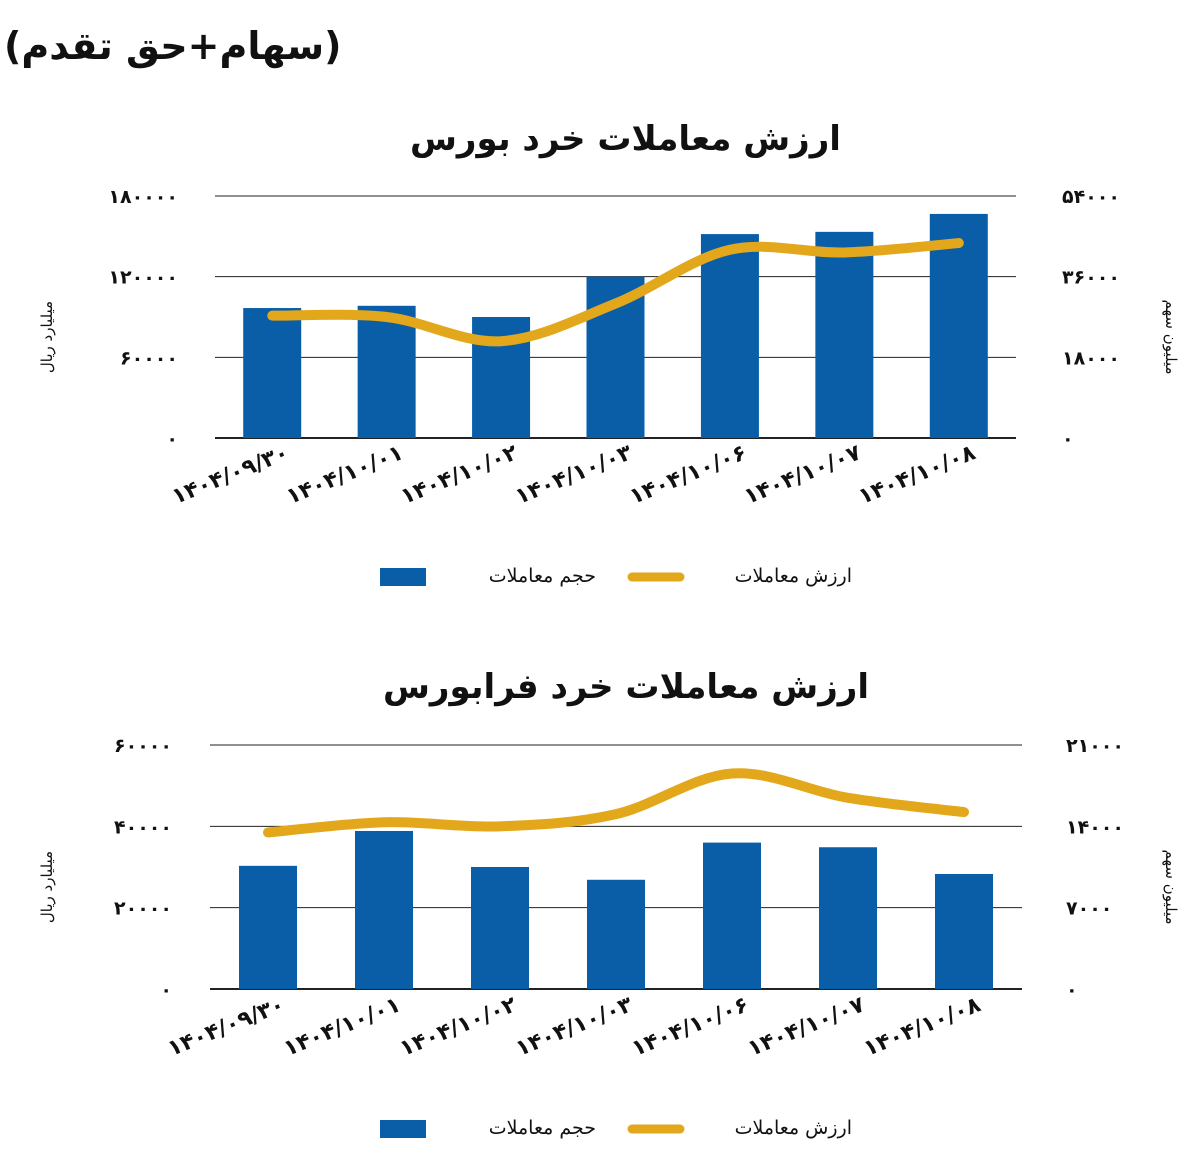  What do you see at coordinates (143, 197) in the screenshot?
I see `y-tick-label: ۱۸۰۰۰۰` at bounding box center [143, 197].